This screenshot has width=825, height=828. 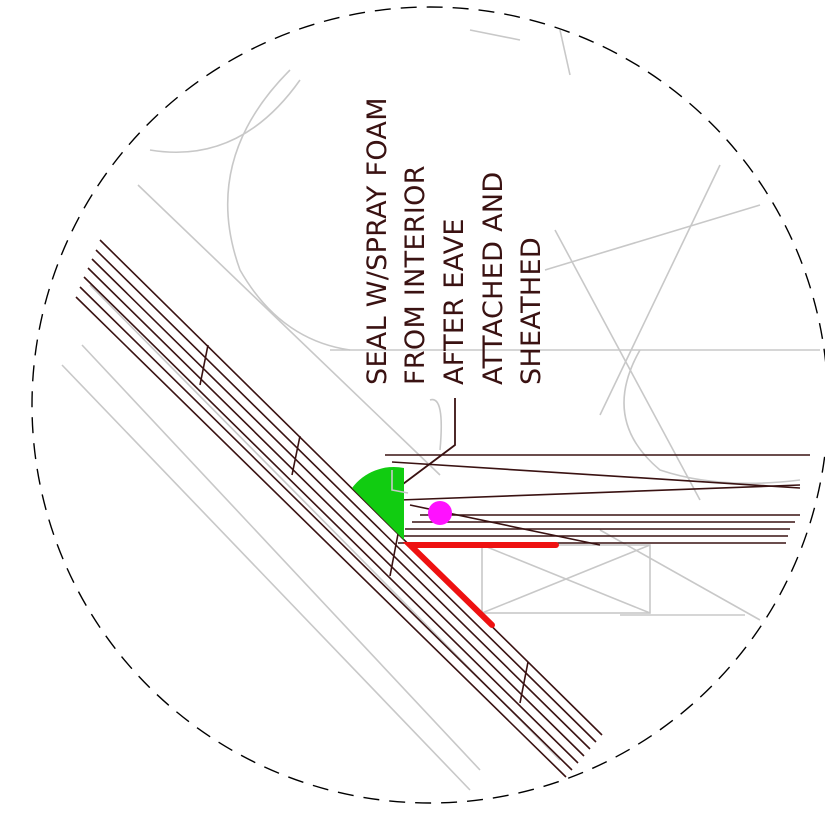 I want to click on leader-line, so click(x=425, y=444).